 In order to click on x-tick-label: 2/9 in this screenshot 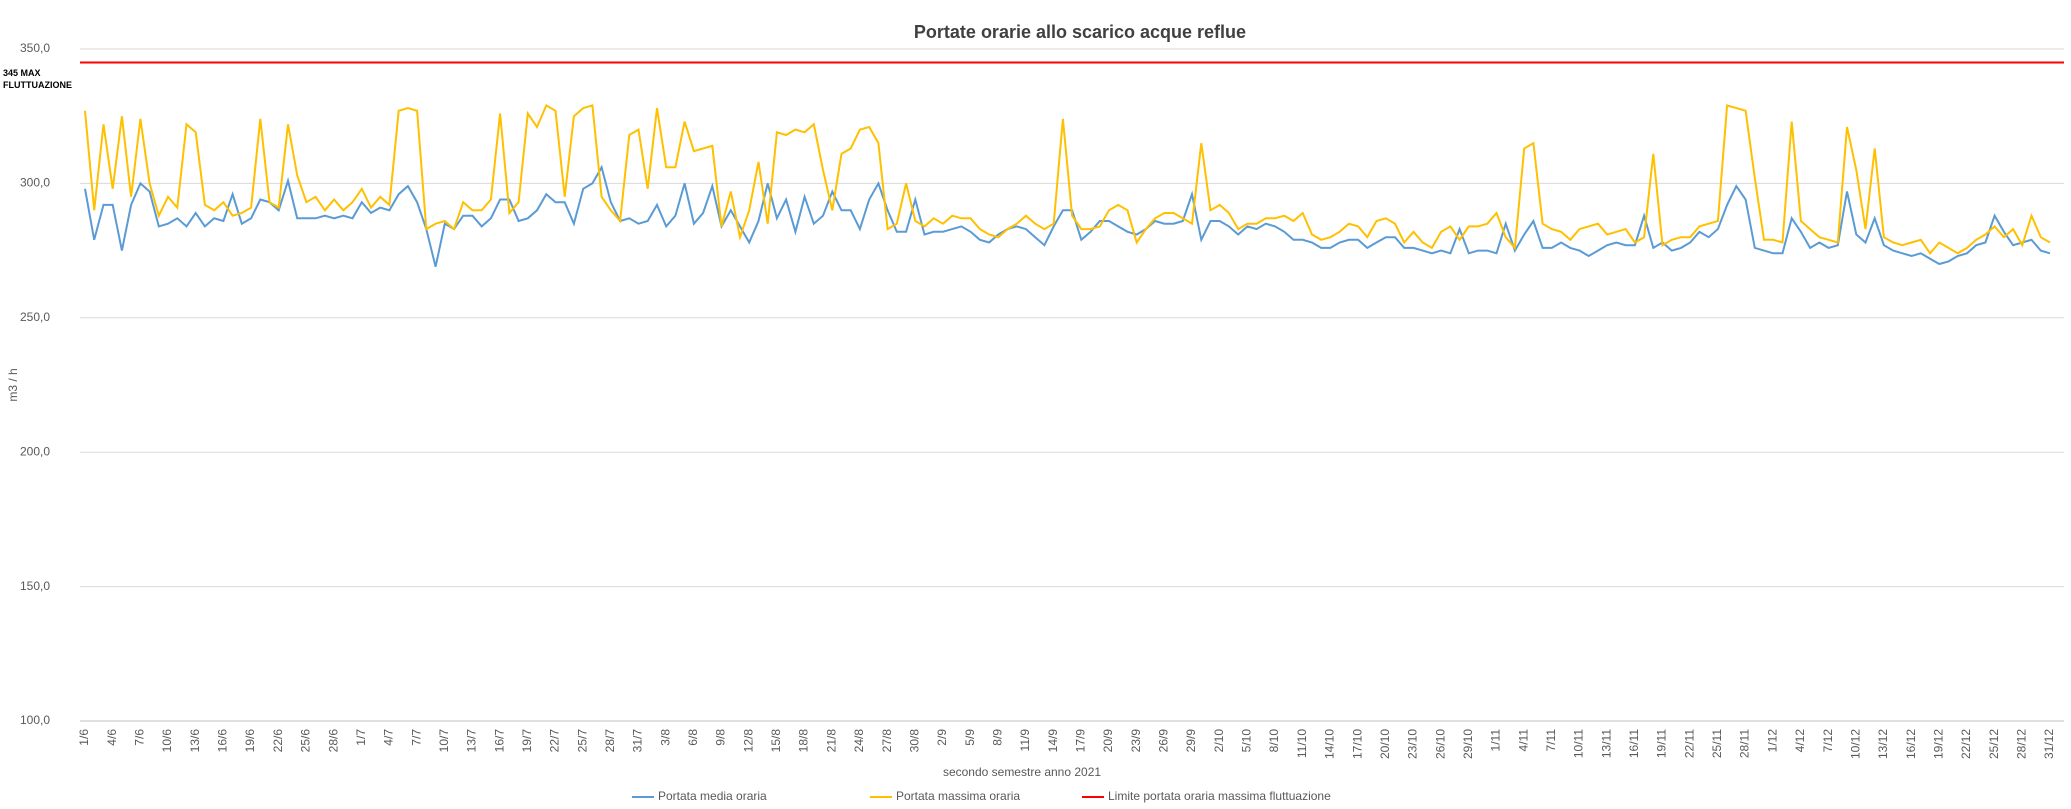, I will do `click(942, 737)`.